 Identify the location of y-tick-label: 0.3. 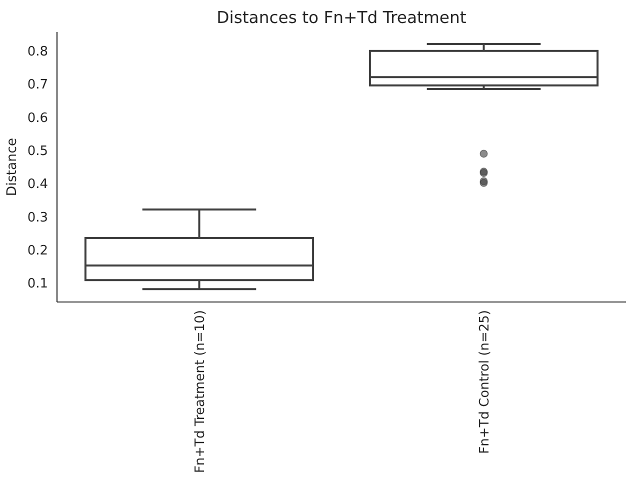
(37, 218).